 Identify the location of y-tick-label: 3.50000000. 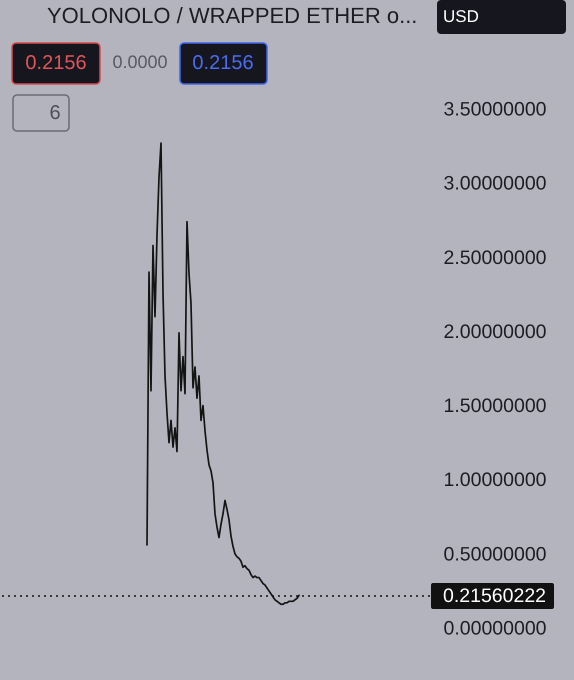
(495, 109).